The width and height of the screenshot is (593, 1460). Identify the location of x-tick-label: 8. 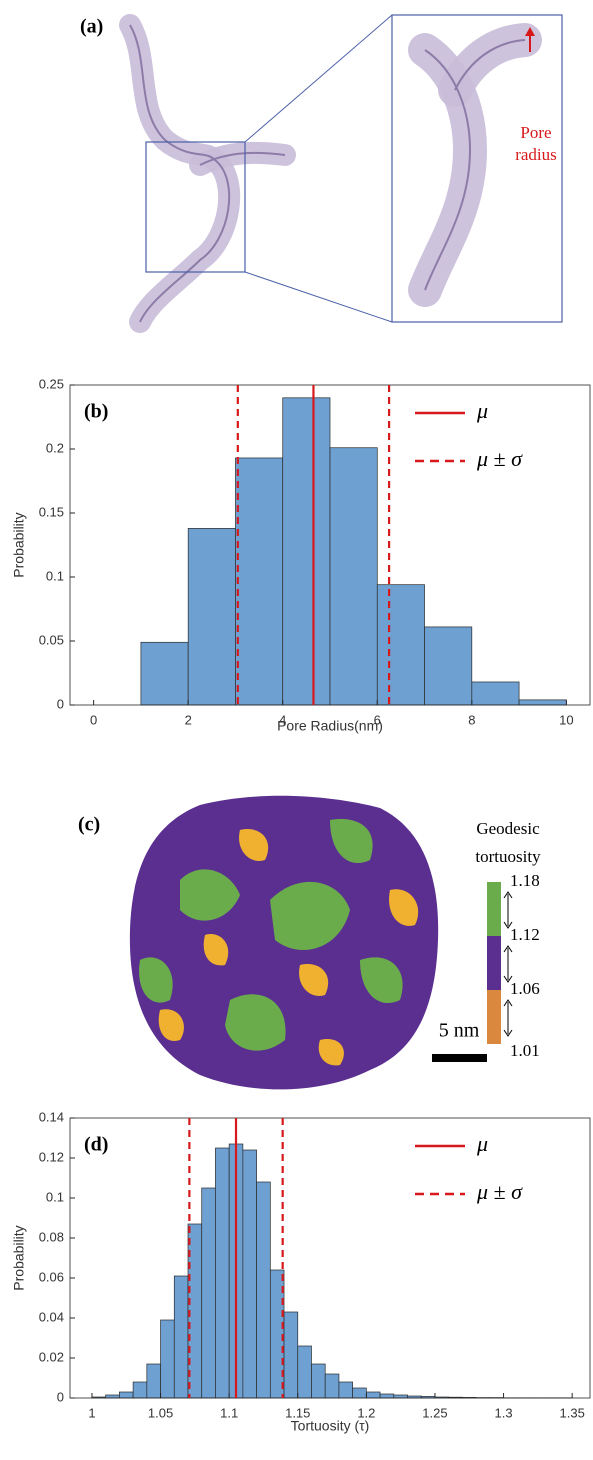
(471, 719).